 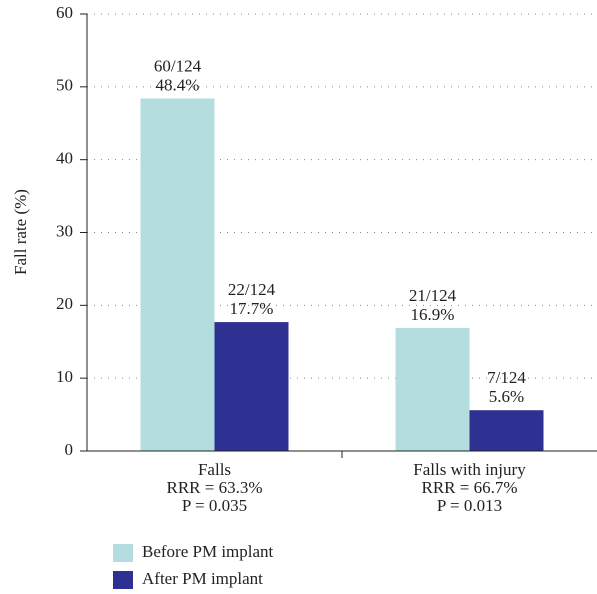 I want to click on legend-label: After PM implant, so click(x=202, y=578).